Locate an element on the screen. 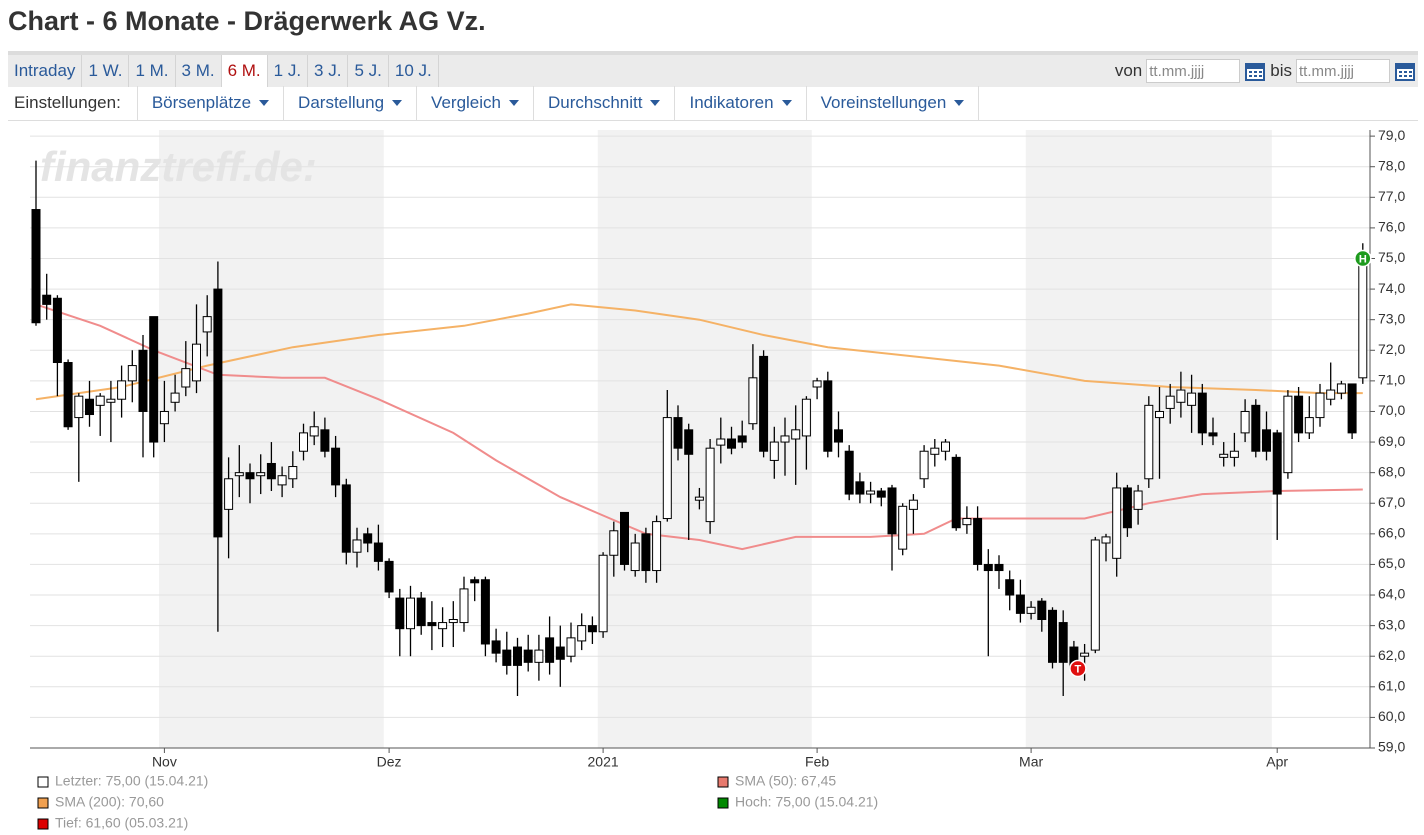 The height and width of the screenshot is (835, 1424). period-tab: 5 J. is located at coordinates (368, 71).